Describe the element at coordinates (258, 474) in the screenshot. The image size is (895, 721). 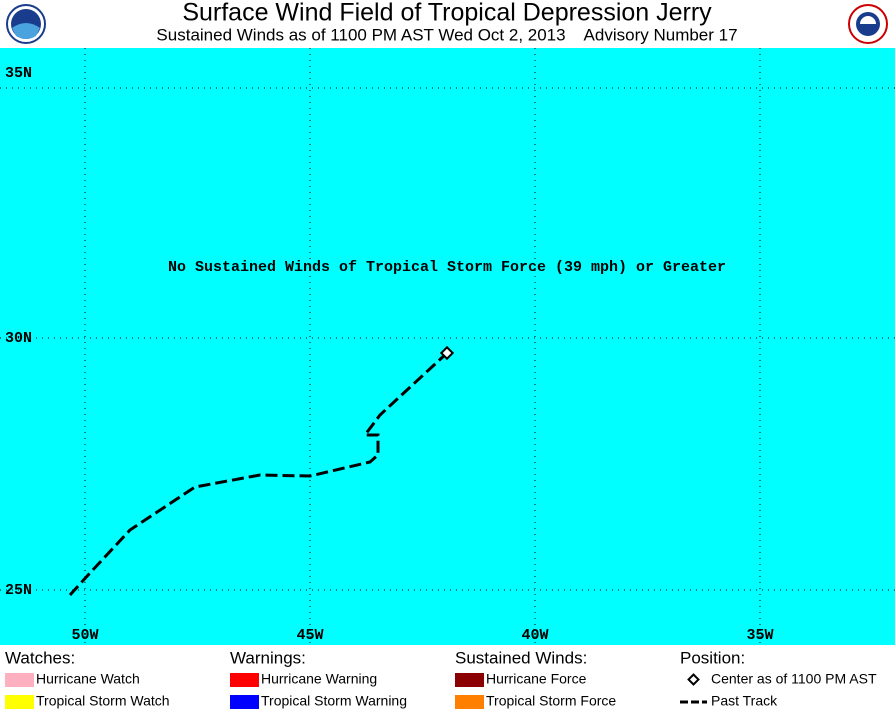
I see `past-track` at that location.